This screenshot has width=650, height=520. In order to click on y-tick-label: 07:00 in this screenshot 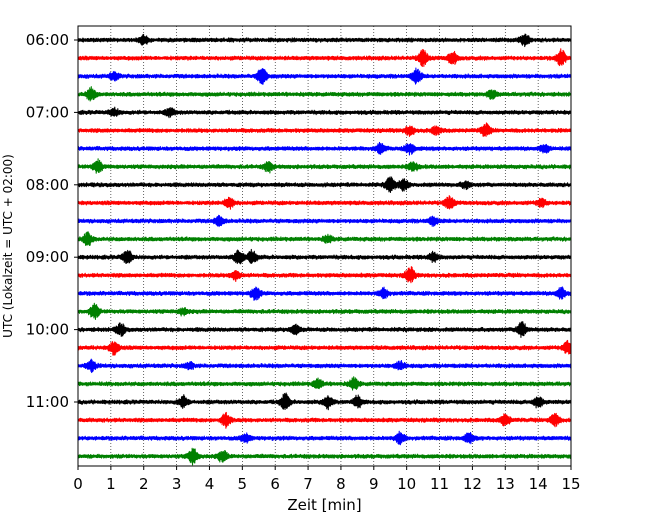, I will do `click(47, 112)`.